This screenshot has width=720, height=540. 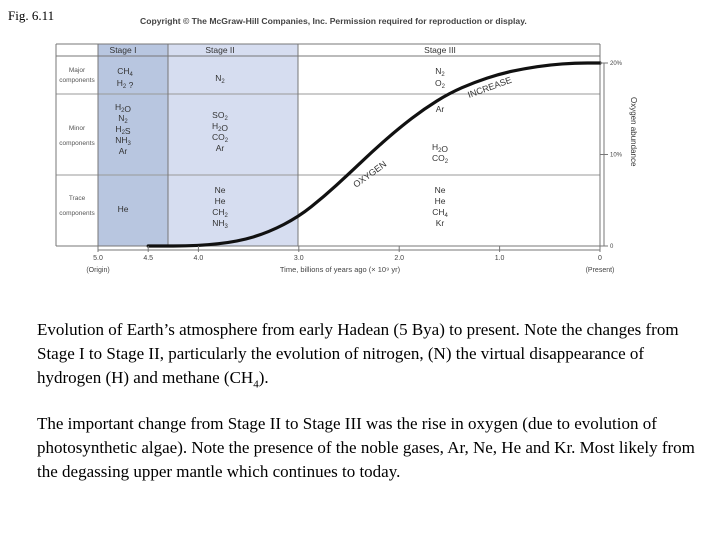 I want to click on x-tick-note: (Present), so click(x=600, y=270).